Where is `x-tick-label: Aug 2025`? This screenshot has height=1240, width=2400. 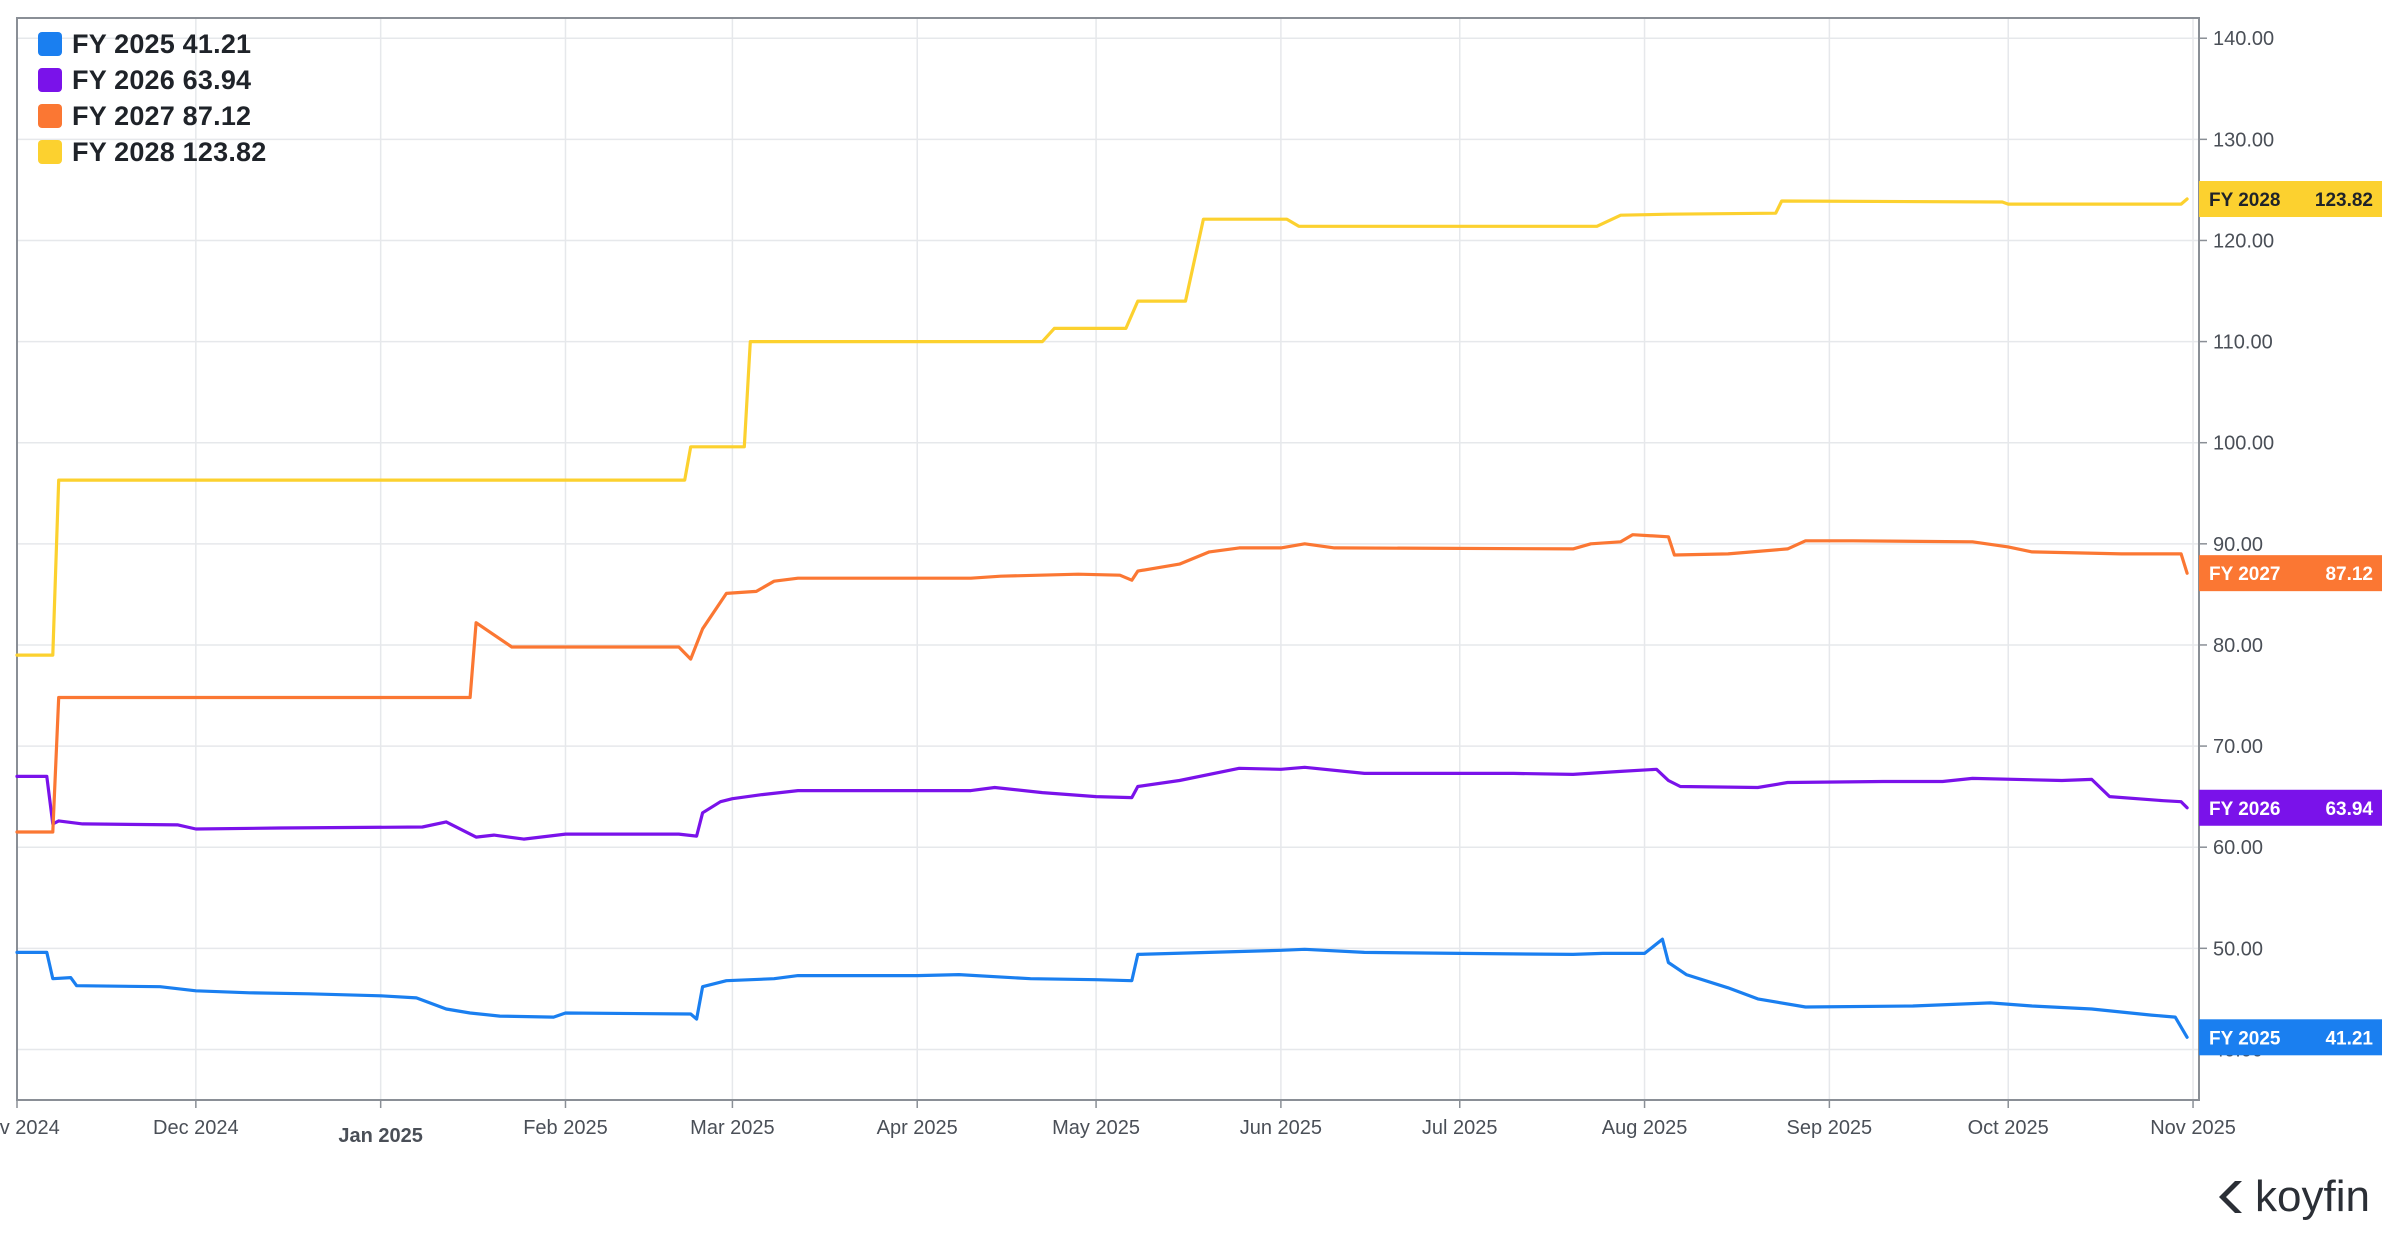
x-tick-label: Aug 2025 is located at coordinates (1645, 1128).